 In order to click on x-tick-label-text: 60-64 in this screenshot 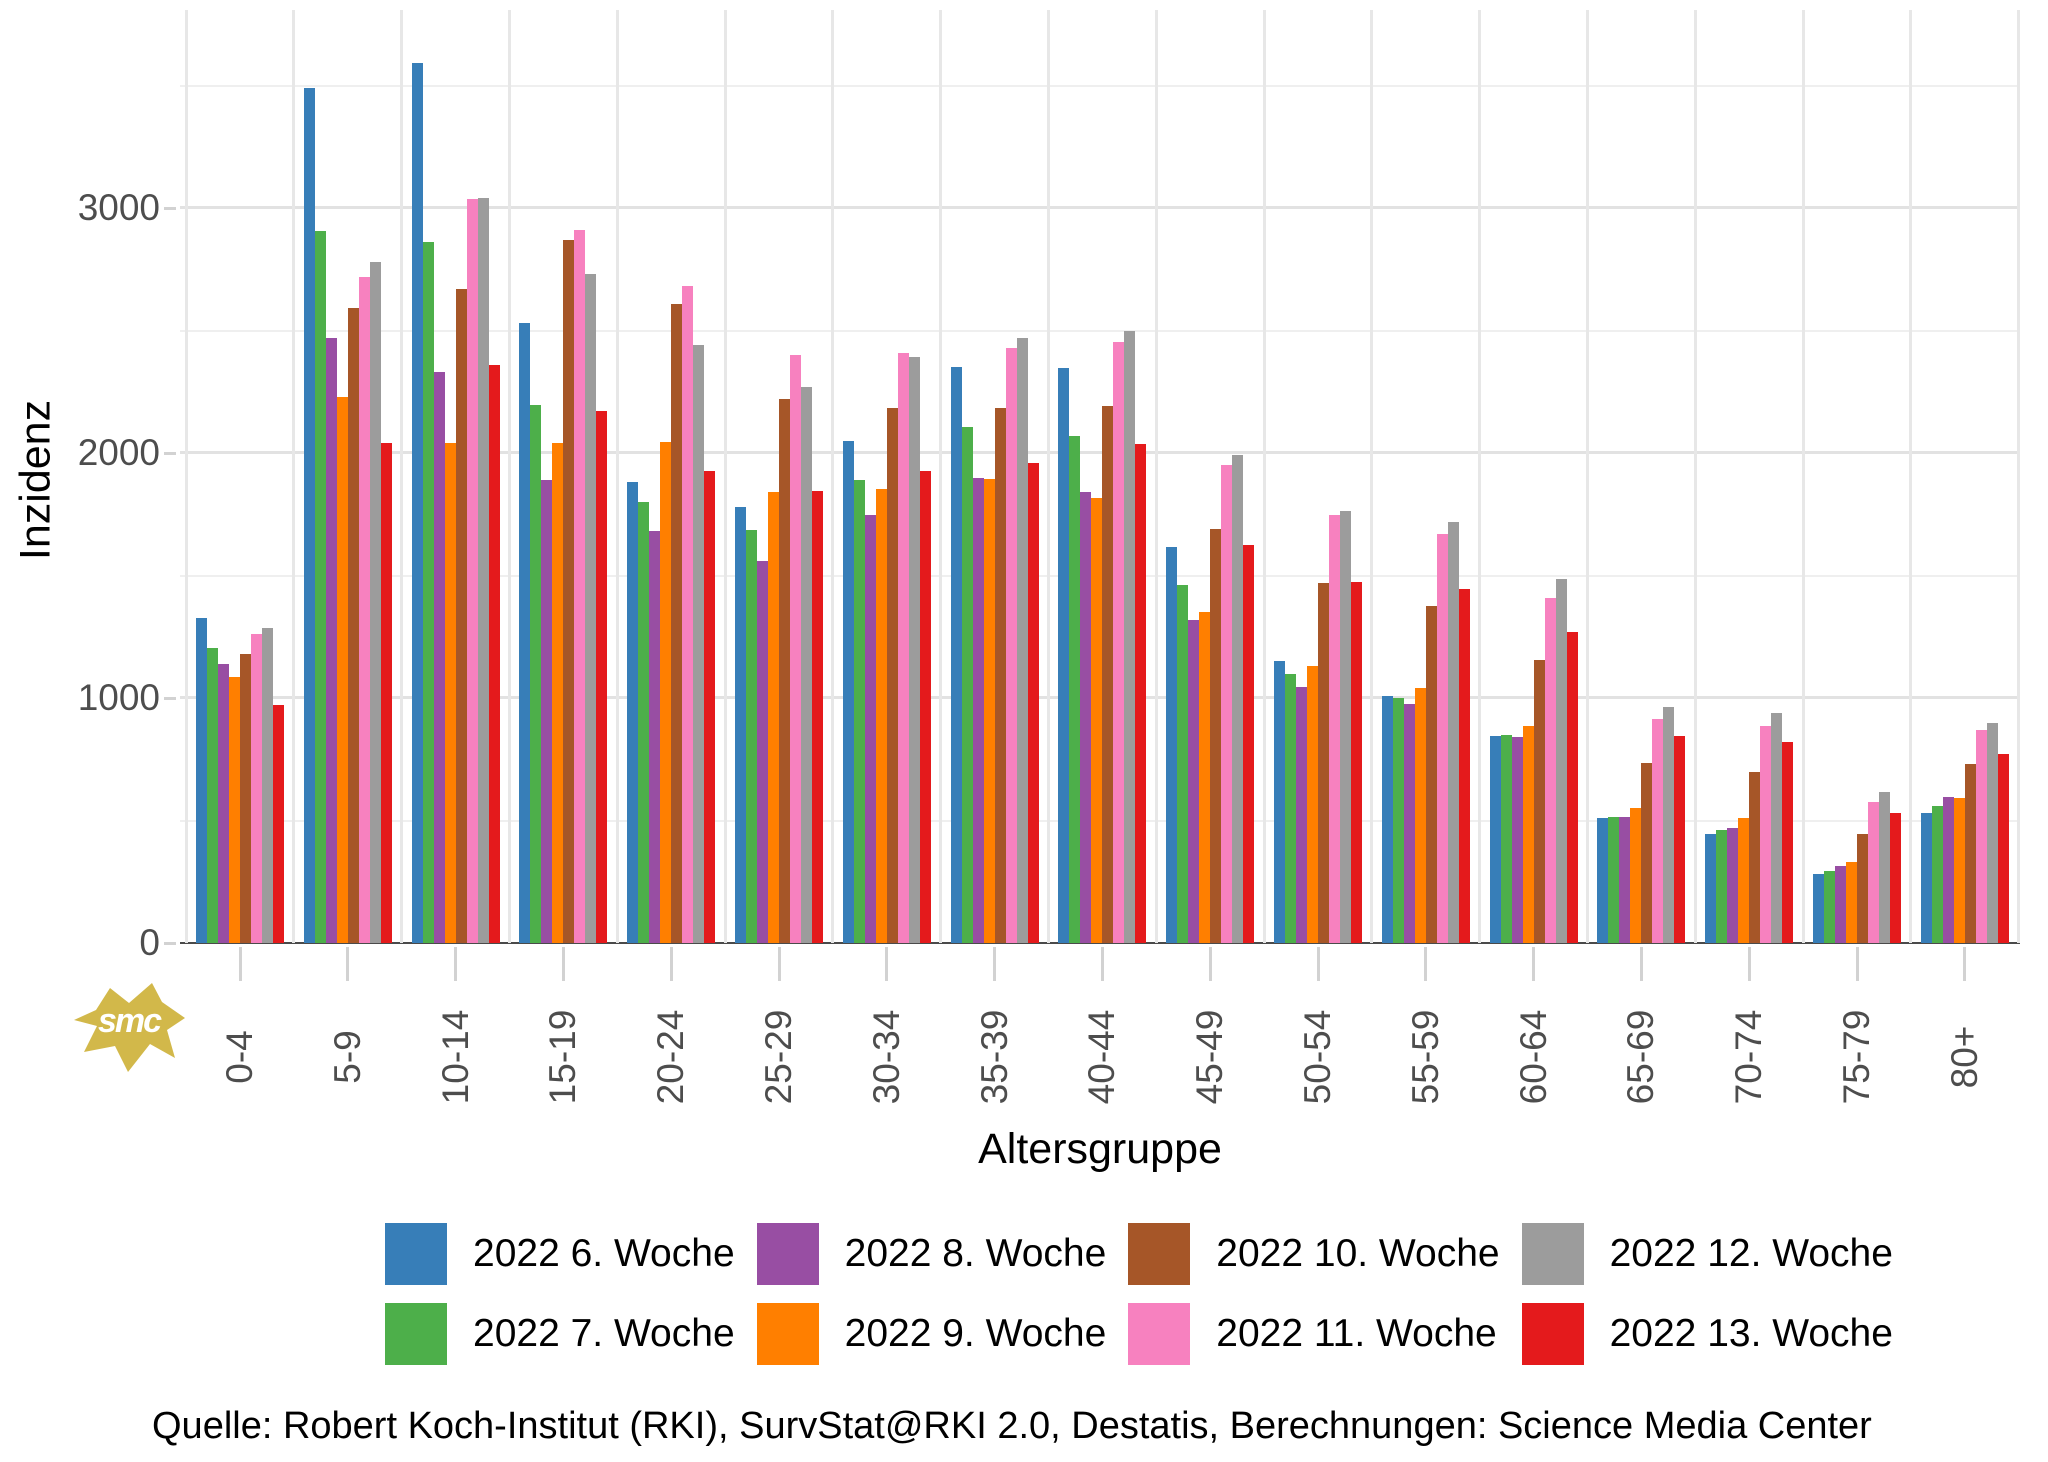, I will do `click(1533, 1057)`.